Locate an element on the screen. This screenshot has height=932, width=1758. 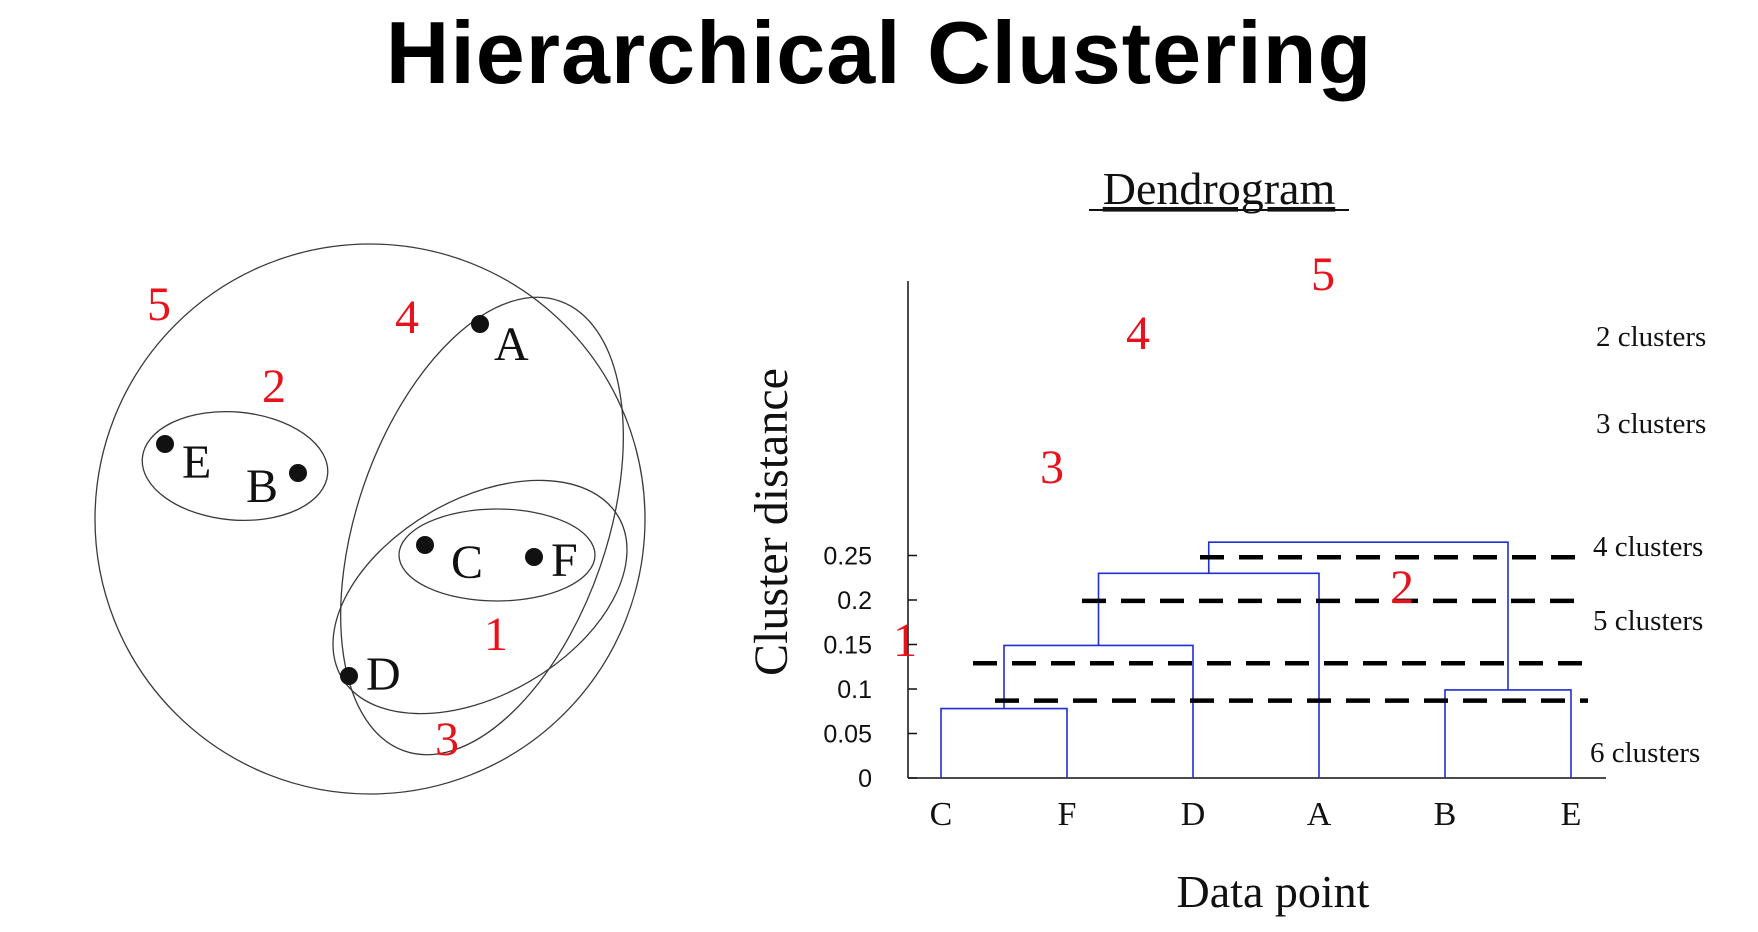
y-tick-label: 0.2 is located at coordinates (854, 601).